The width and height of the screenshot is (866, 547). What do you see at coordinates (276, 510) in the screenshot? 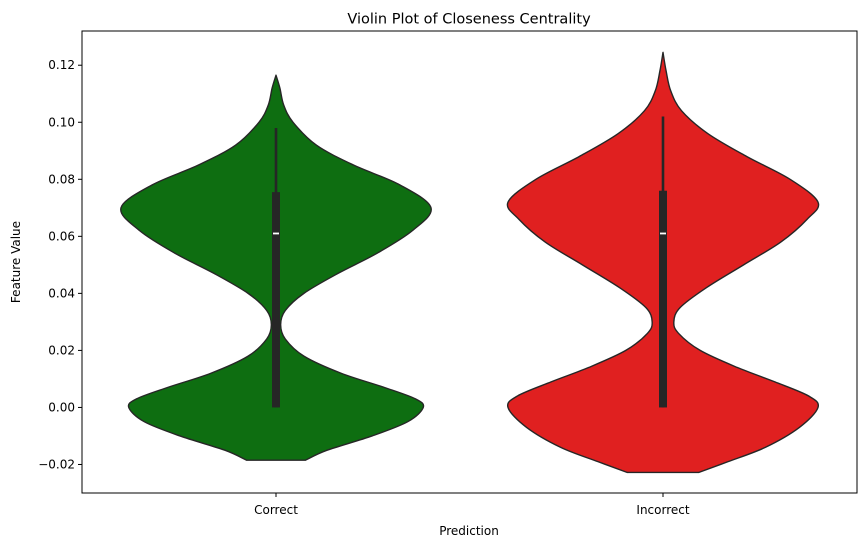
I see `x-tick-label: Correct` at bounding box center [276, 510].